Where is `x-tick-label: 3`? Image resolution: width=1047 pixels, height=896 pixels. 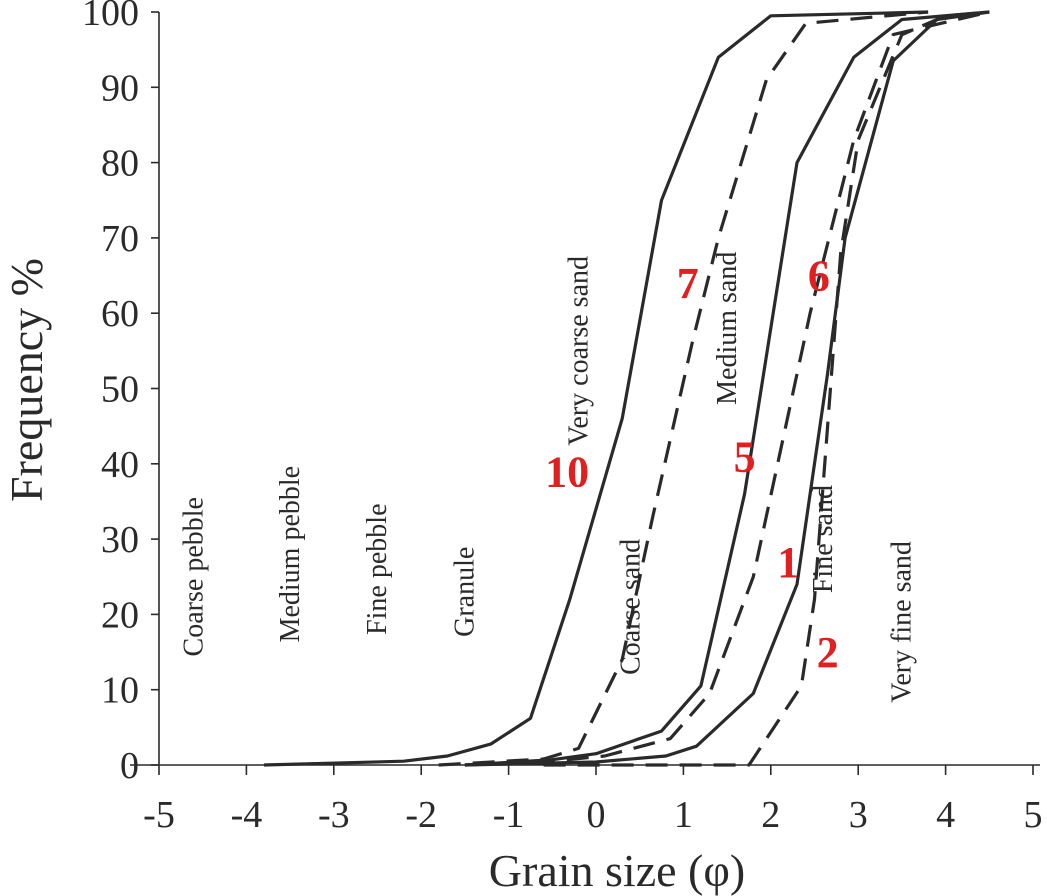
x-tick-label: 3 is located at coordinates (858, 815).